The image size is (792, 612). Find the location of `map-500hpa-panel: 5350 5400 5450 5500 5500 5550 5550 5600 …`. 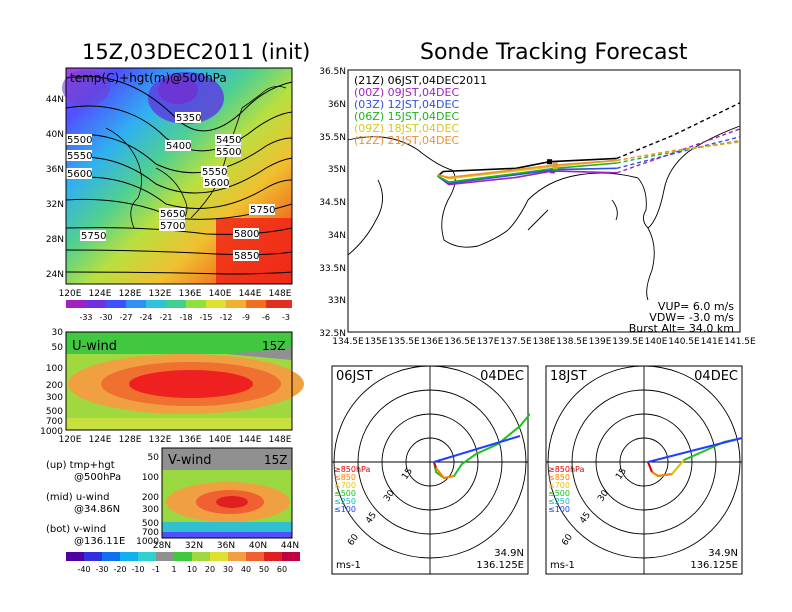

map-500hpa-panel: 5350 5400 5450 5500 5500 5550 5550 5600 … is located at coordinates (169, 194).